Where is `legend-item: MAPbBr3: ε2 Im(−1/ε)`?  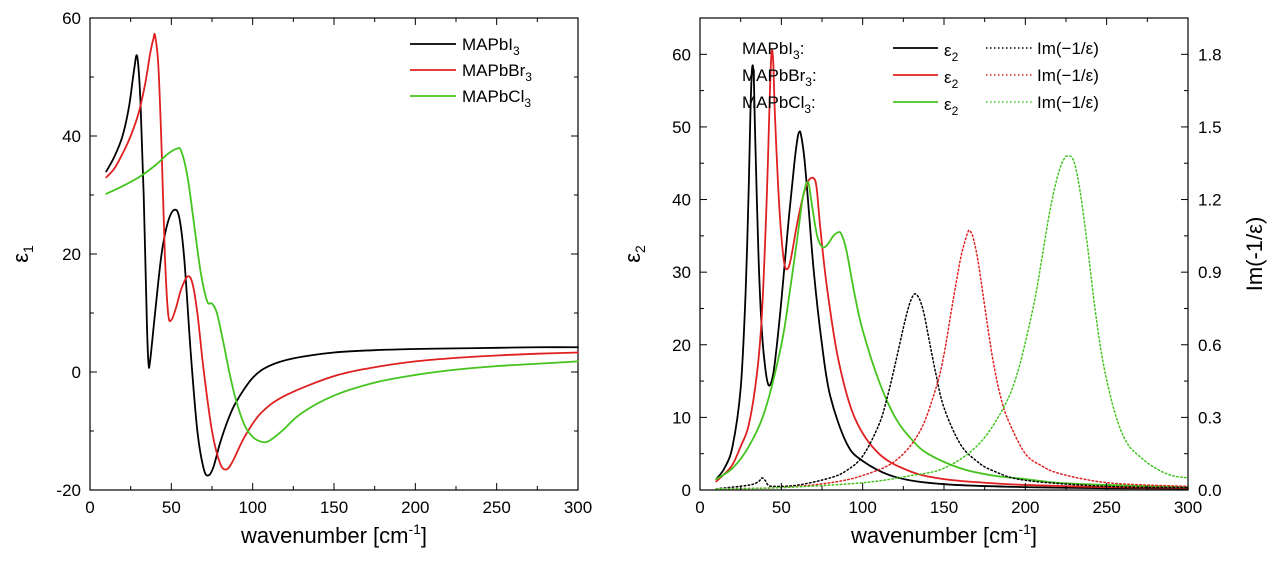
legend-item: MAPbBr3: ε2 Im(−1/ε) is located at coordinates (920, 78).